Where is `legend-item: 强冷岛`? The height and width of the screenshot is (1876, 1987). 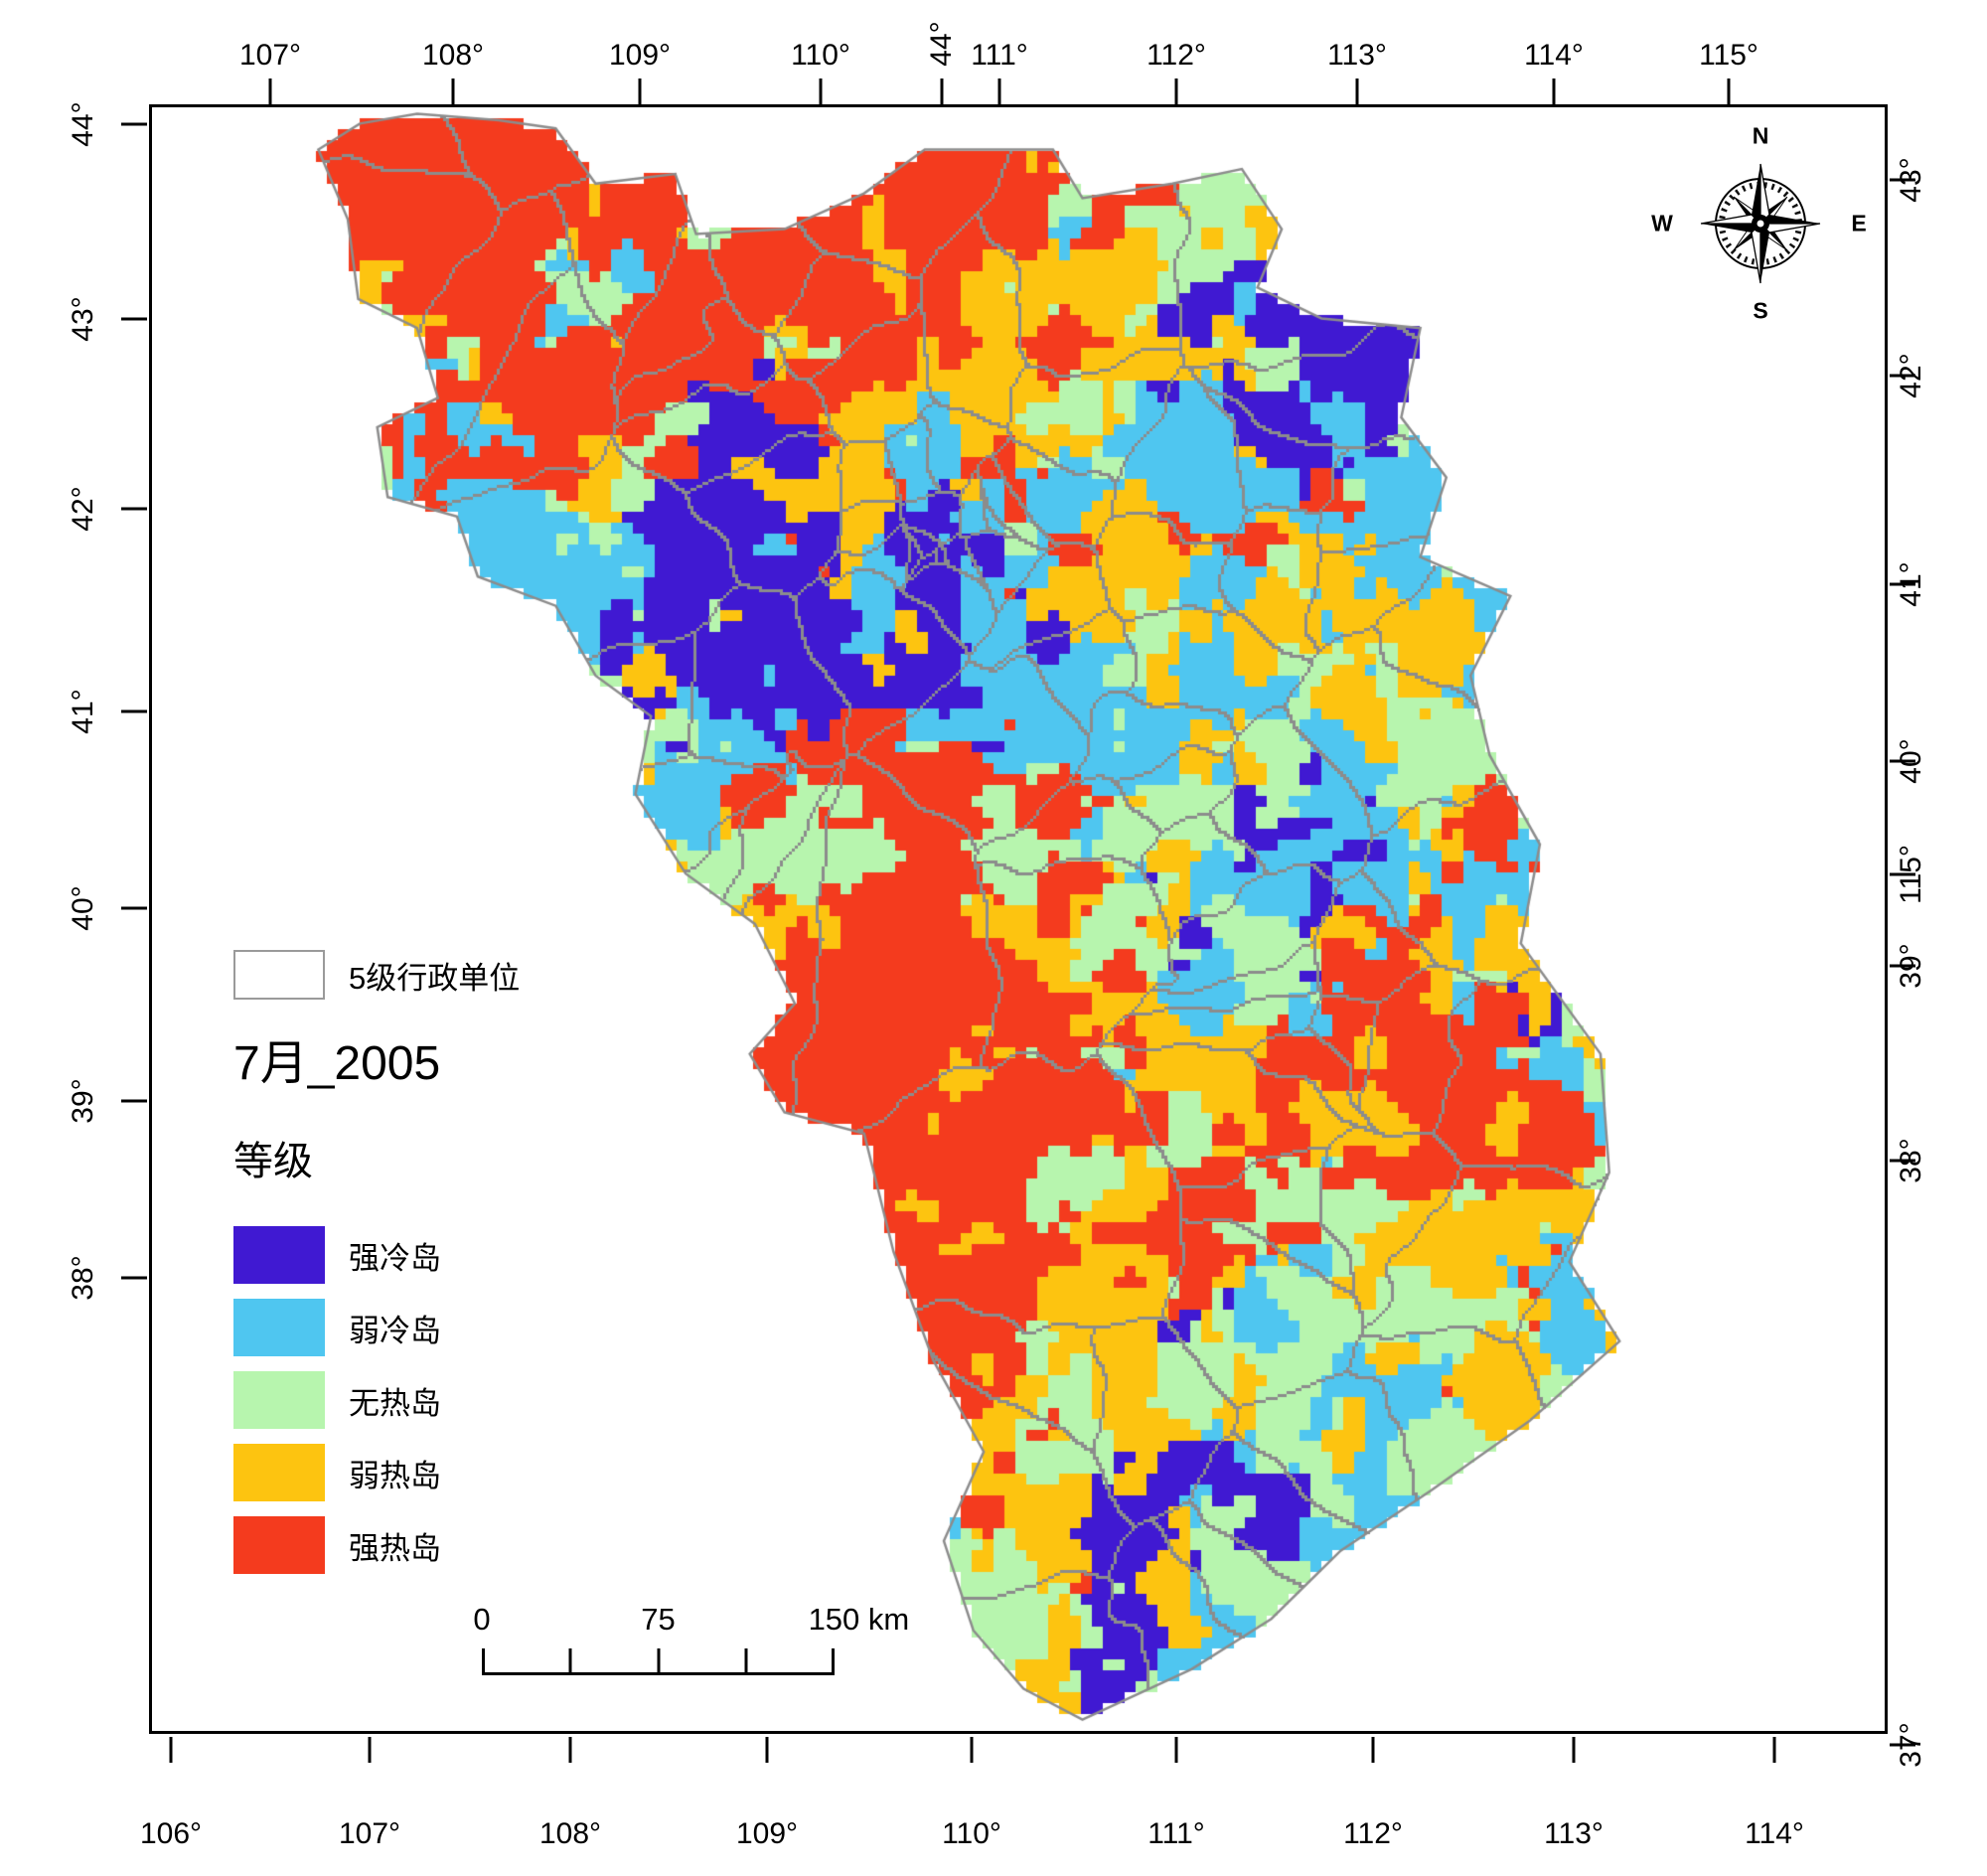
legend-item: 强冷岛 is located at coordinates (377, 1255).